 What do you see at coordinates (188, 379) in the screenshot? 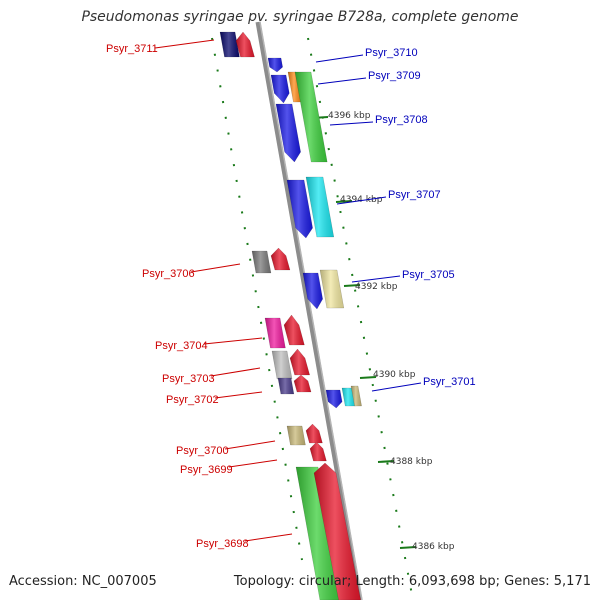
I see `gene-label-psyr-3703: Psyr_3703` at bounding box center [188, 379].